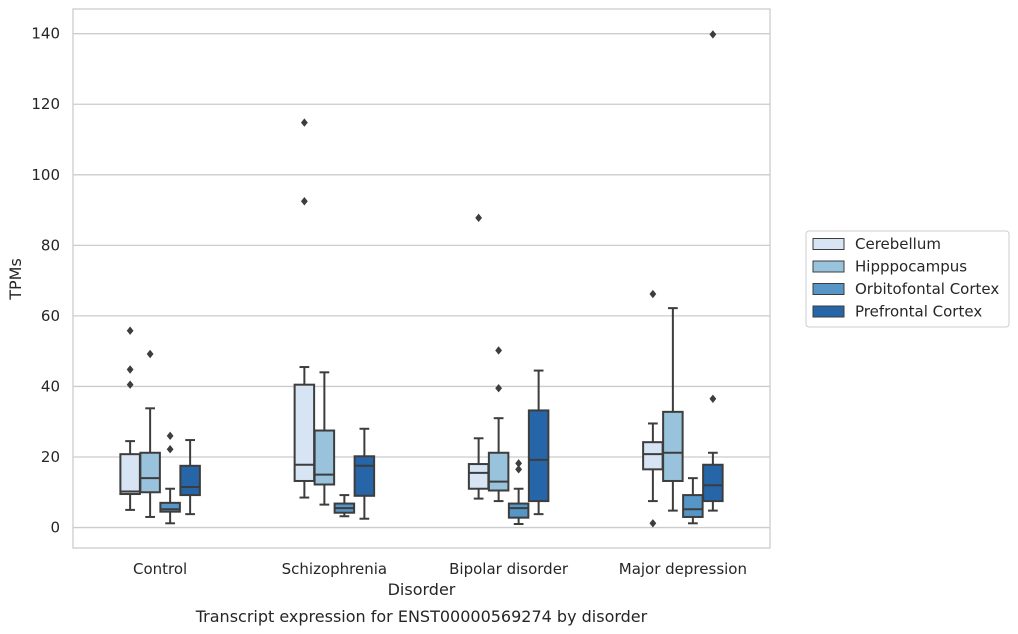  What do you see at coordinates (50, 386) in the screenshot?
I see `y-tick-label: 40` at bounding box center [50, 386].